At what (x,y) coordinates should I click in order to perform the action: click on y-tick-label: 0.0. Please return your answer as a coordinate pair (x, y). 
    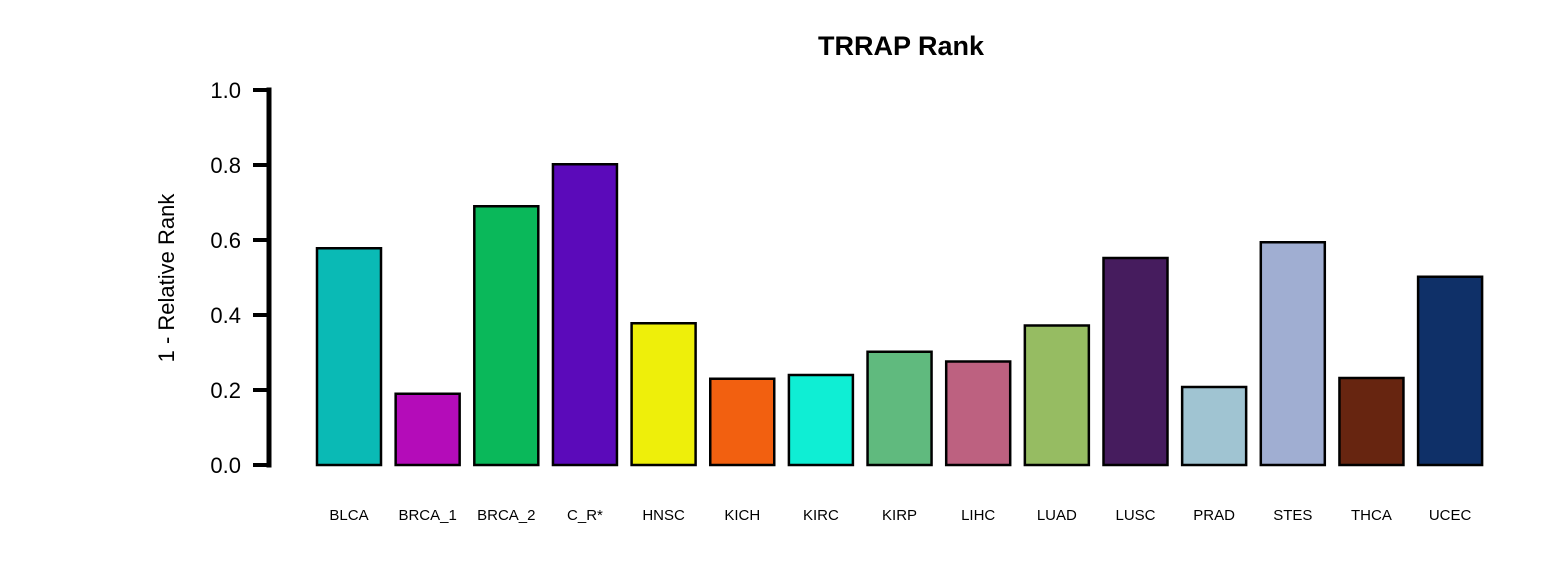
    Looking at the image, I should click on (225, 465).